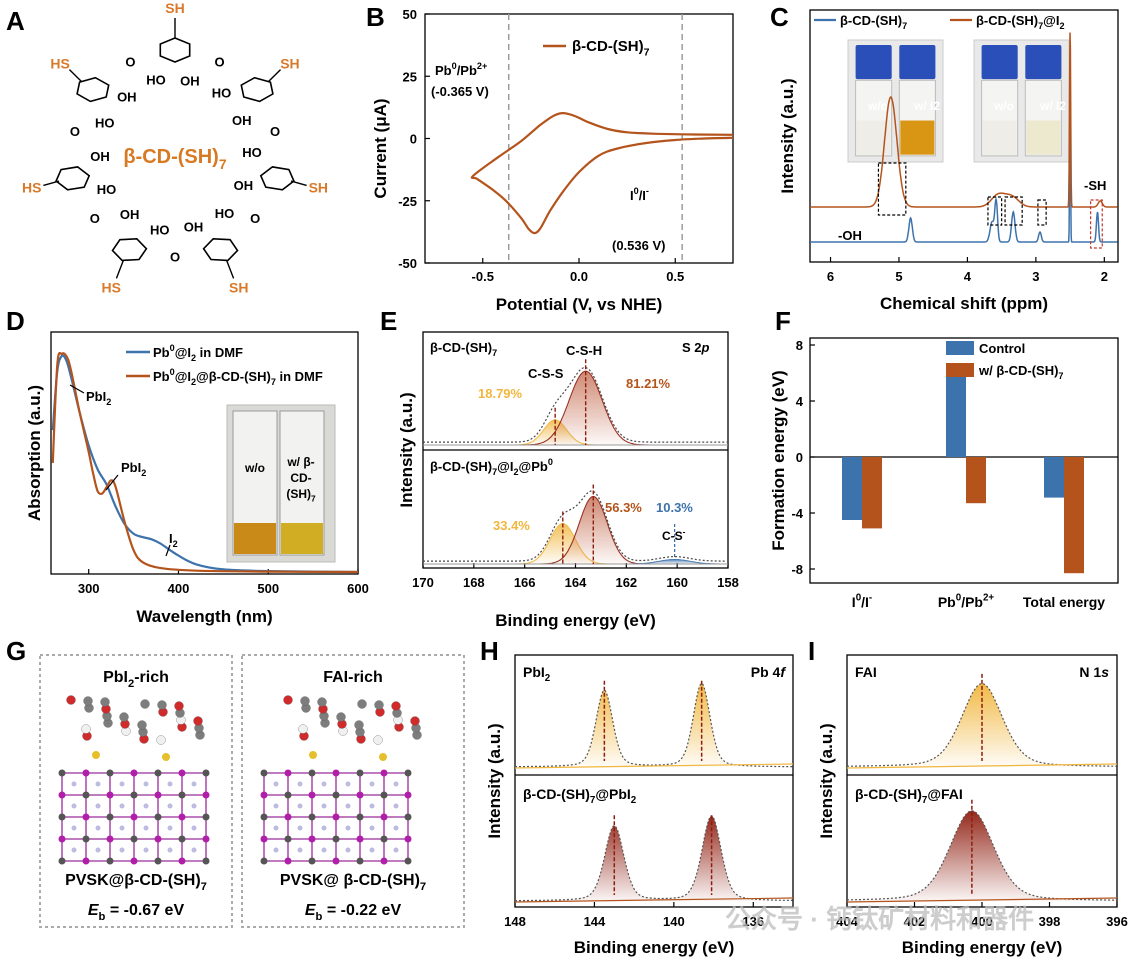 The height and width of the screenshot is (963, 1137). Describe the element at coordinates (205, 462) in the screenshot. I see `absorption-curve` at that location.